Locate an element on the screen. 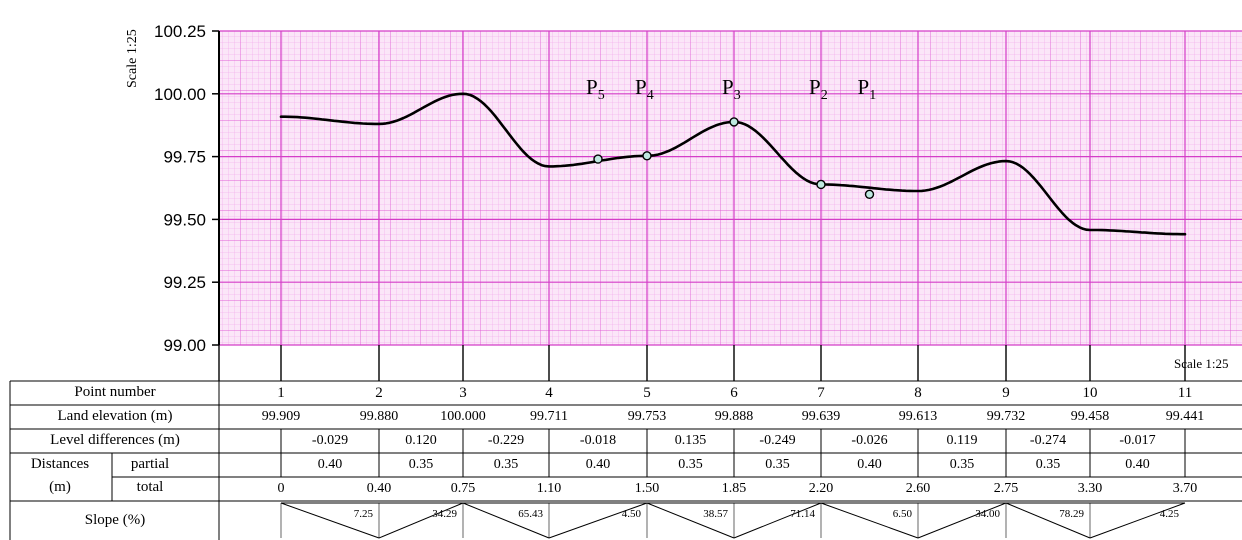 The height and width of the screenshot is (540, 1242). point-label-subscript: 1 is located at coordinates (872, 95).